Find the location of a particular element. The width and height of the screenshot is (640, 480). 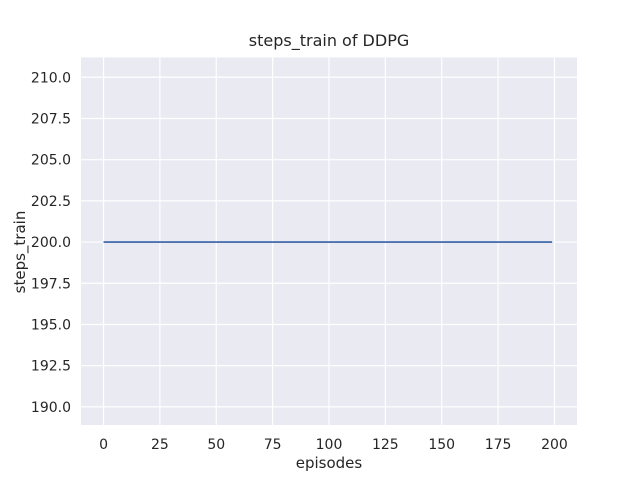

y-tick-label: 207.5 is located at coordinates (51, 119).